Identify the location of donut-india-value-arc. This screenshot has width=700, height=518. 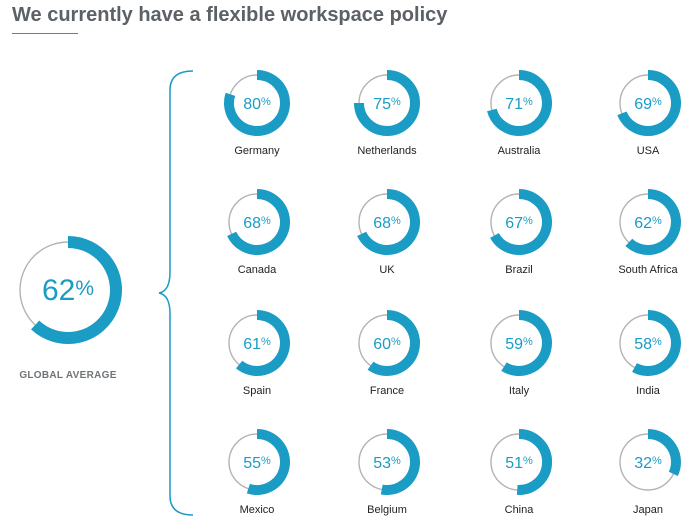
(656, 343).